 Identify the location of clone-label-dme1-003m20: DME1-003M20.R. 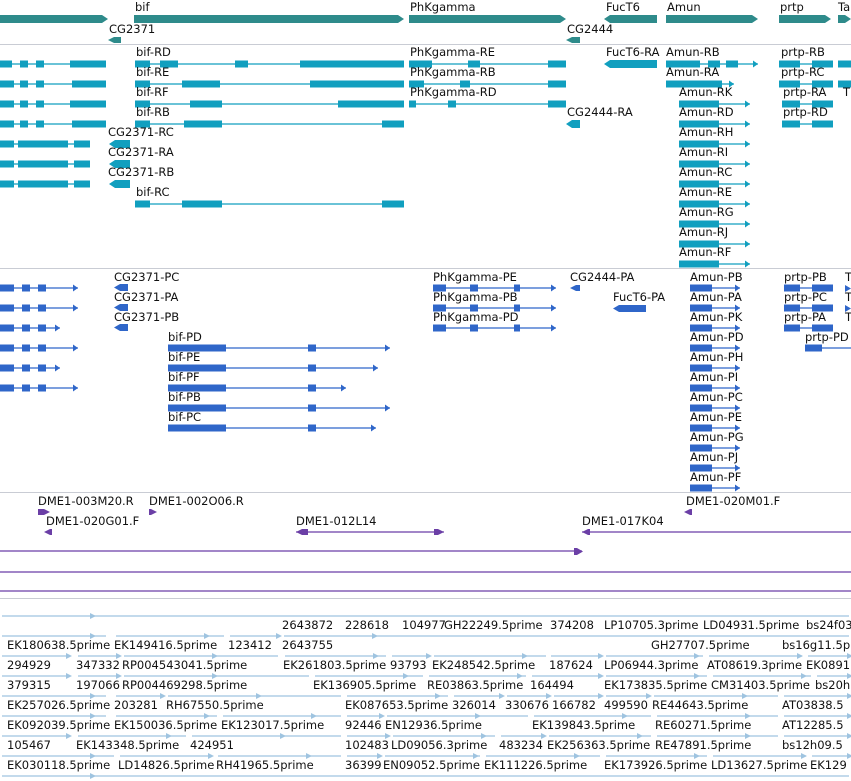
(86, 501).